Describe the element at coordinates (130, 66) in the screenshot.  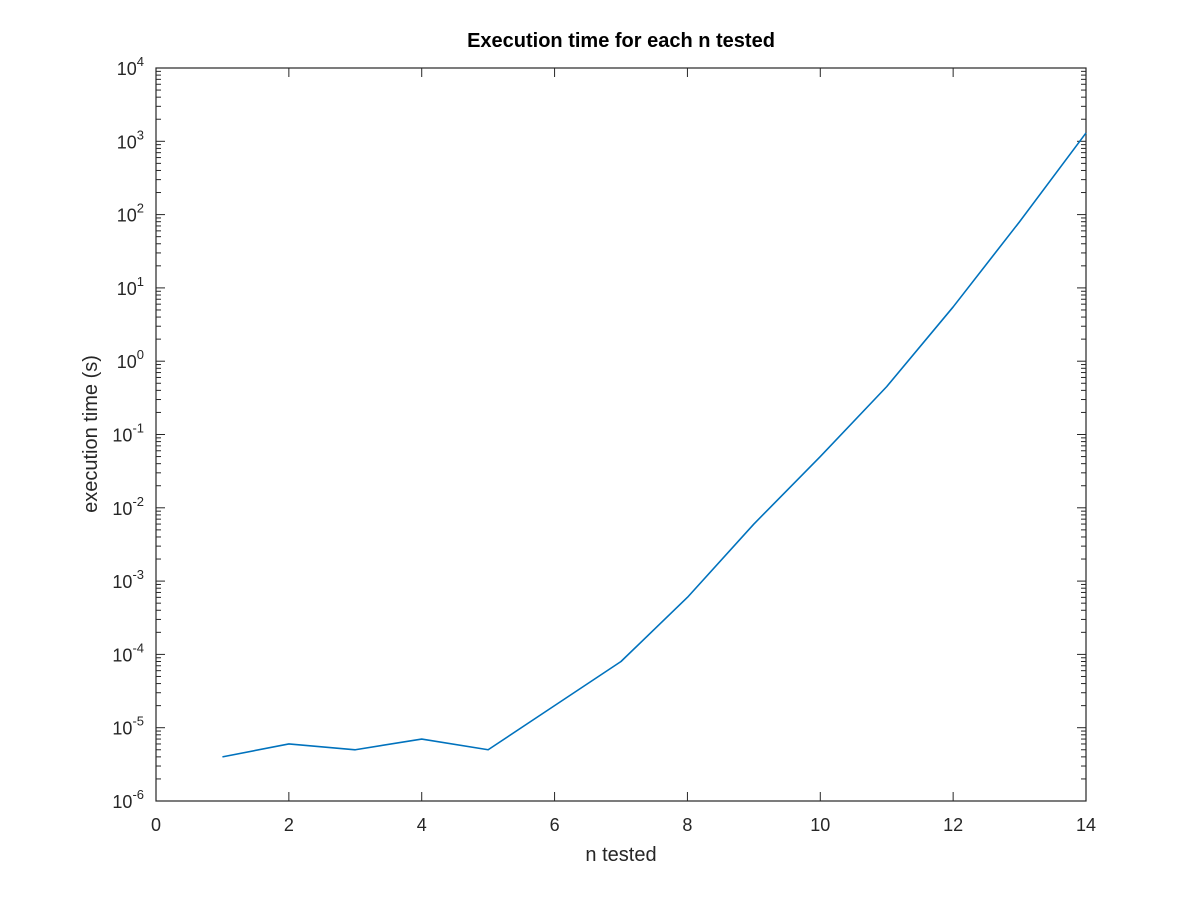
I see `y-tick-label: 10⁴` at that location.